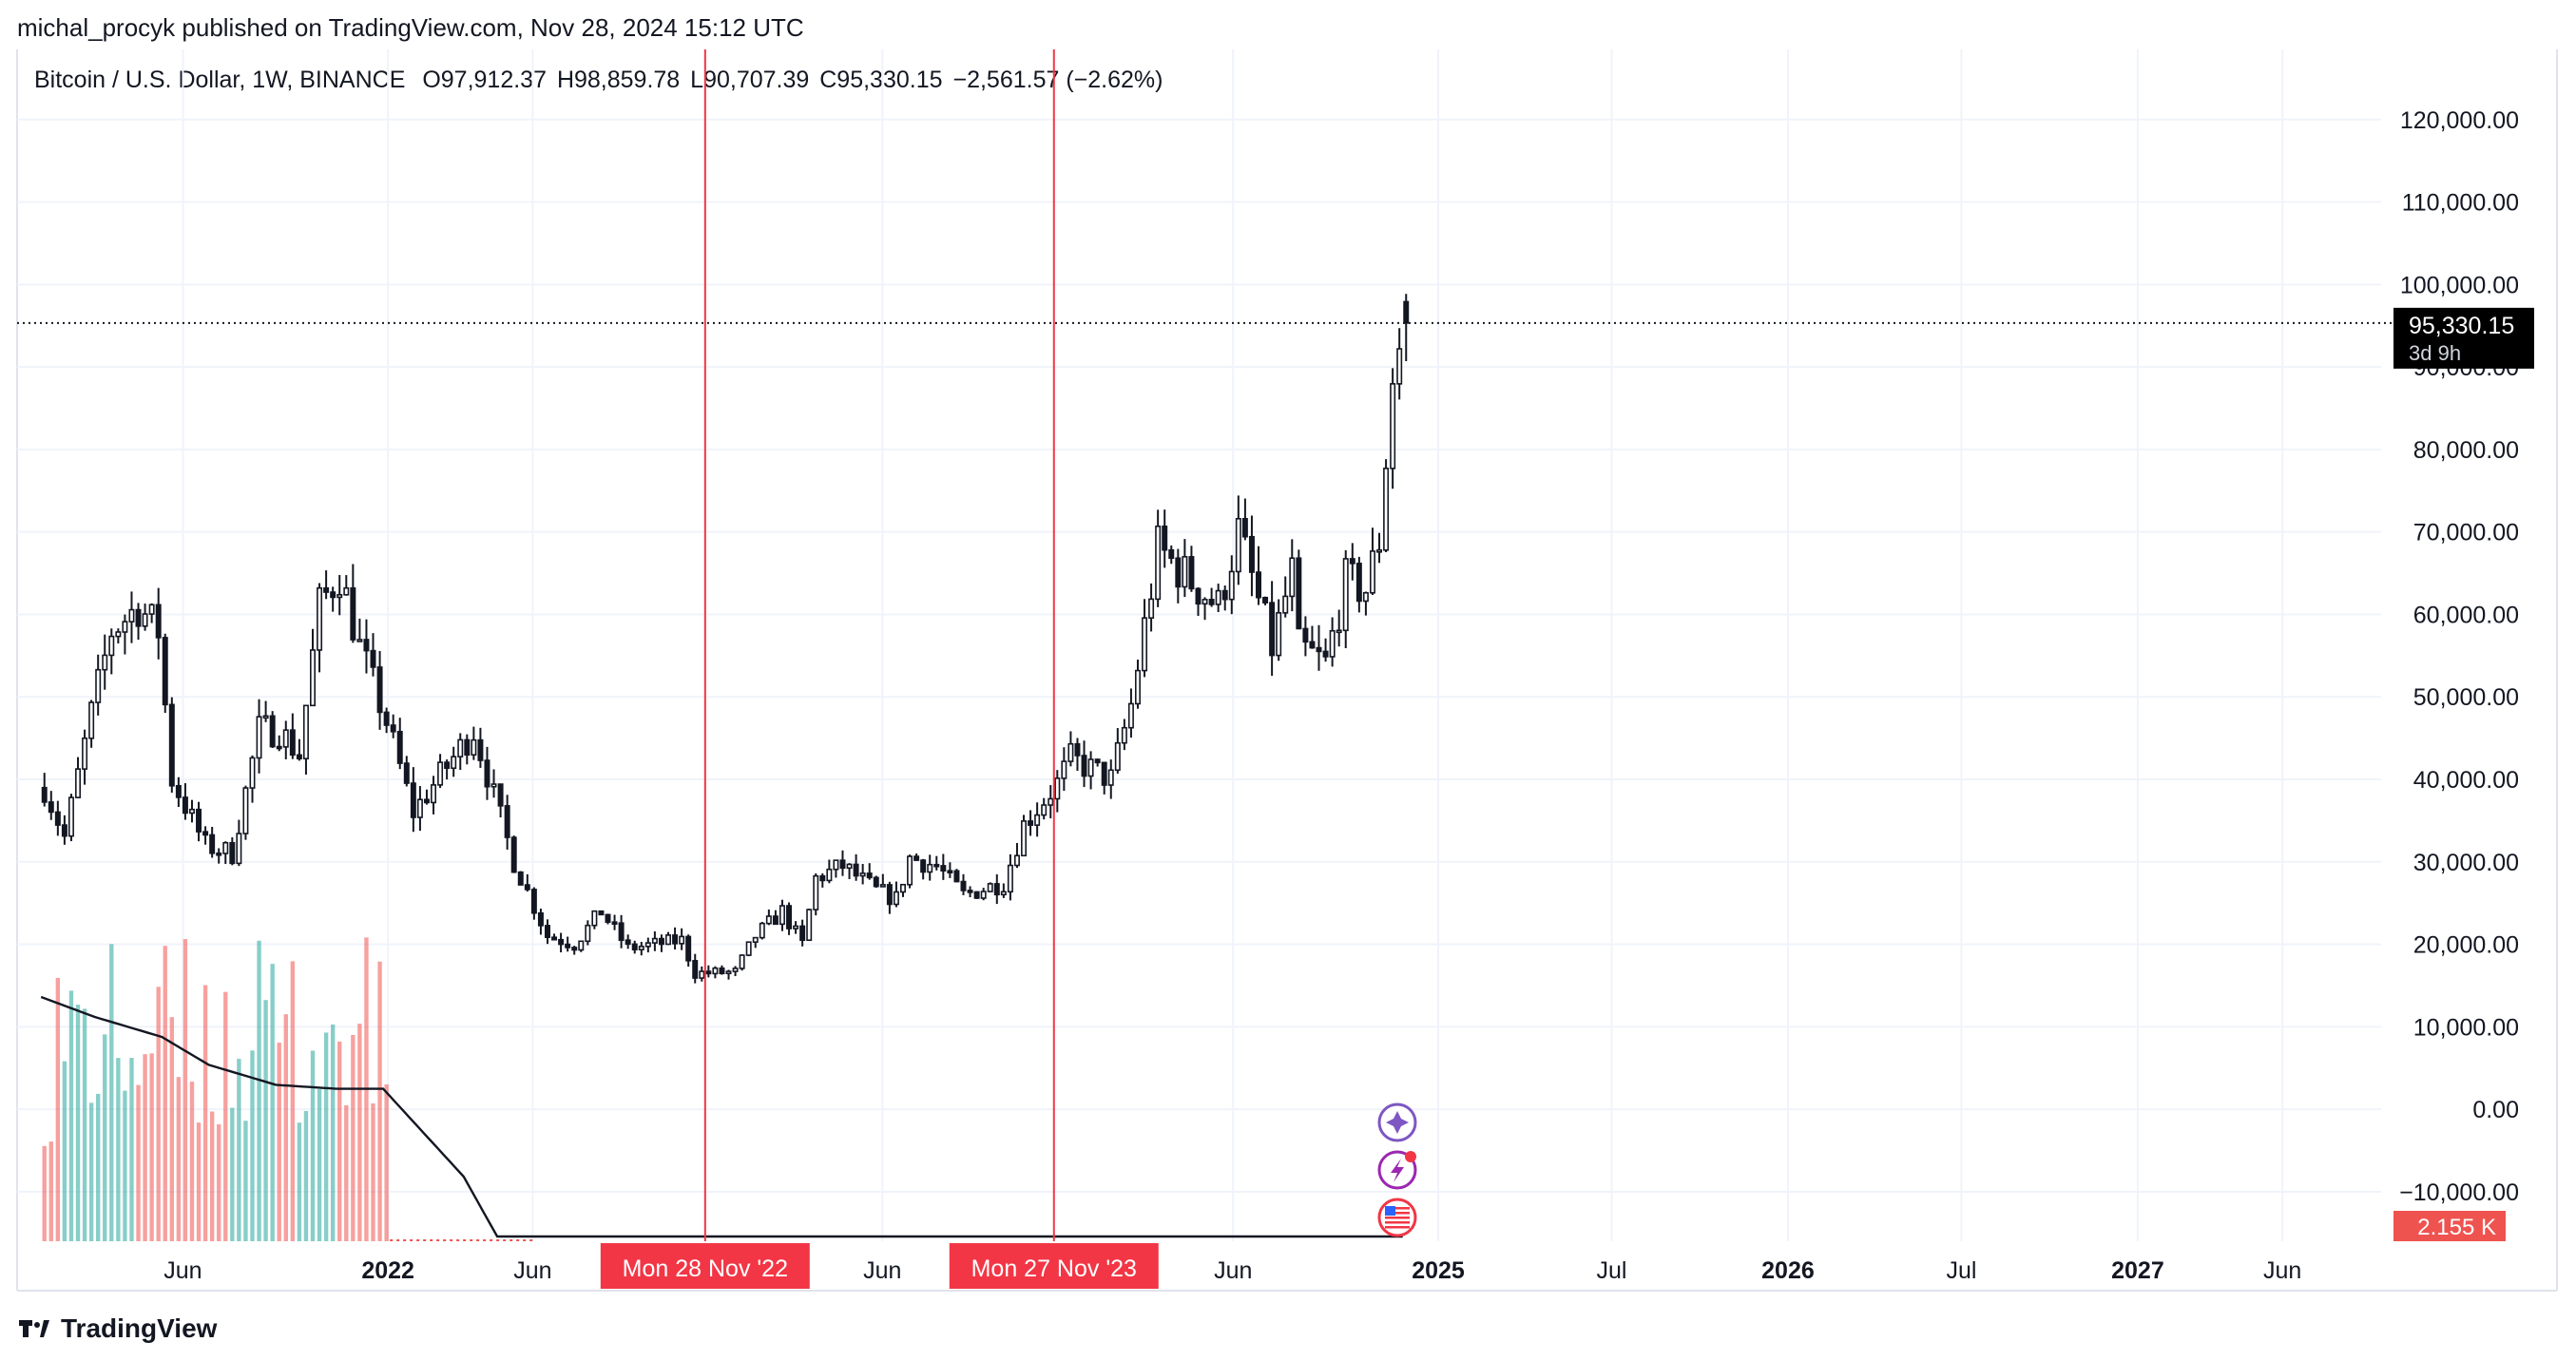 The height and width of the screenshot is (1361, 2576). I want to click on y-tick-label: 0.00, so click(2495, 1110).